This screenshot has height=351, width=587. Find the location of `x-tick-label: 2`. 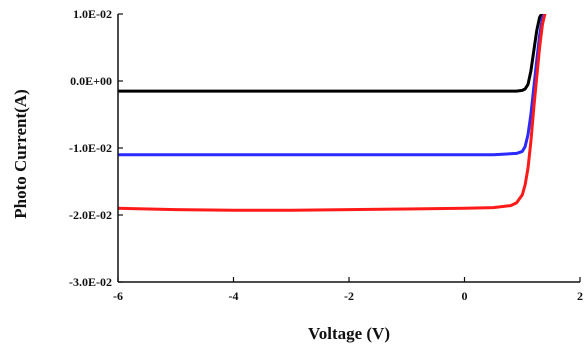

x-tick-label: 2 is located at coordinates (580, 296).